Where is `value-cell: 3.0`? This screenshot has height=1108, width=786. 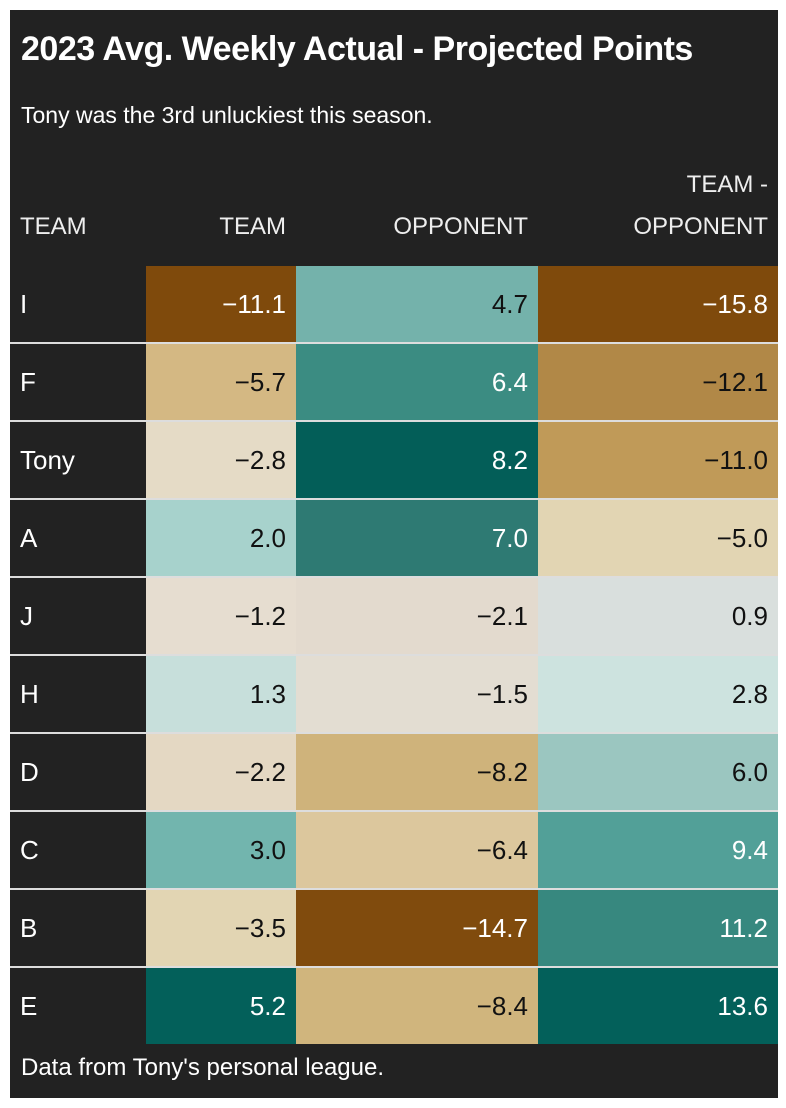 value-cell: 3.0 is located at coordinates (221, 849).